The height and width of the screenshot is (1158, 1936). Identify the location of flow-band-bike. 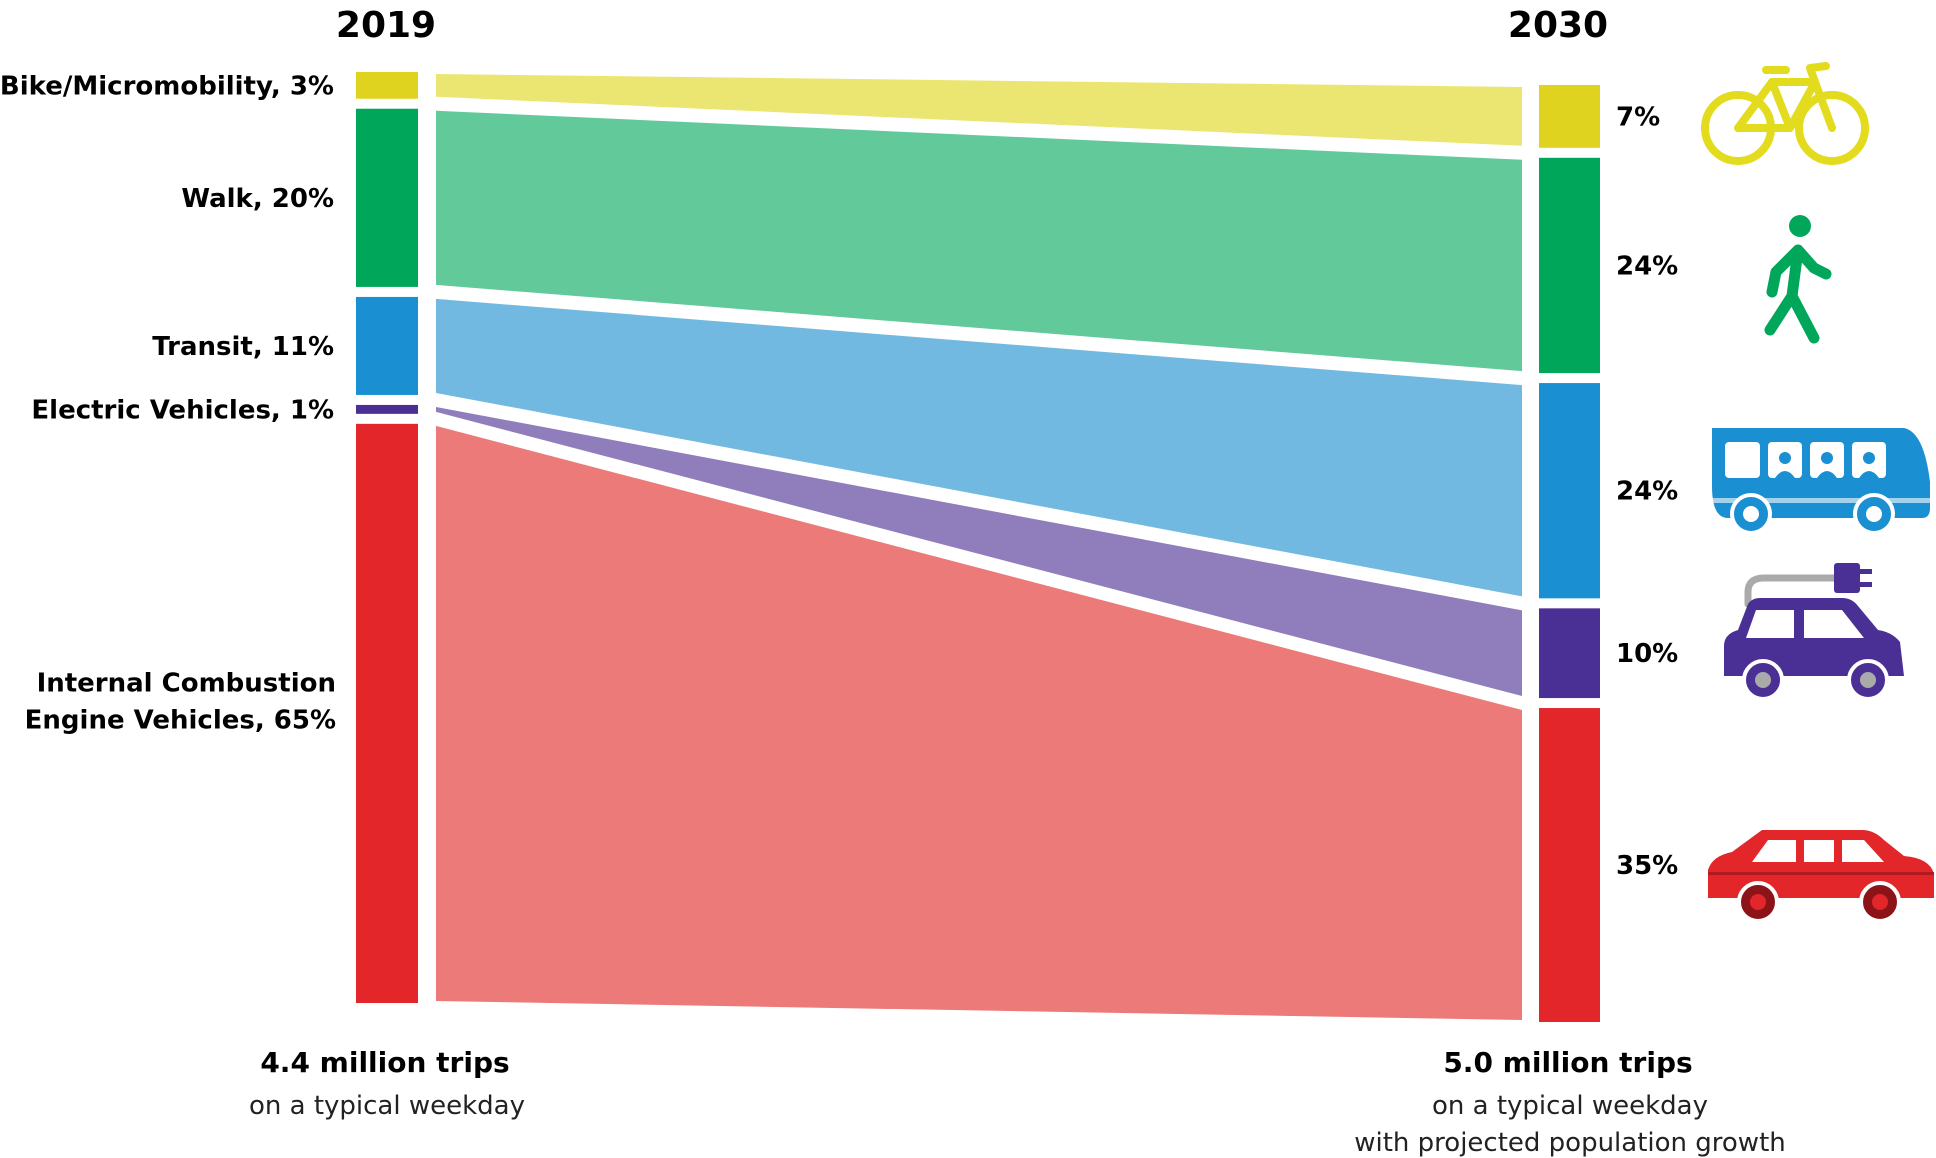
(979, 110).